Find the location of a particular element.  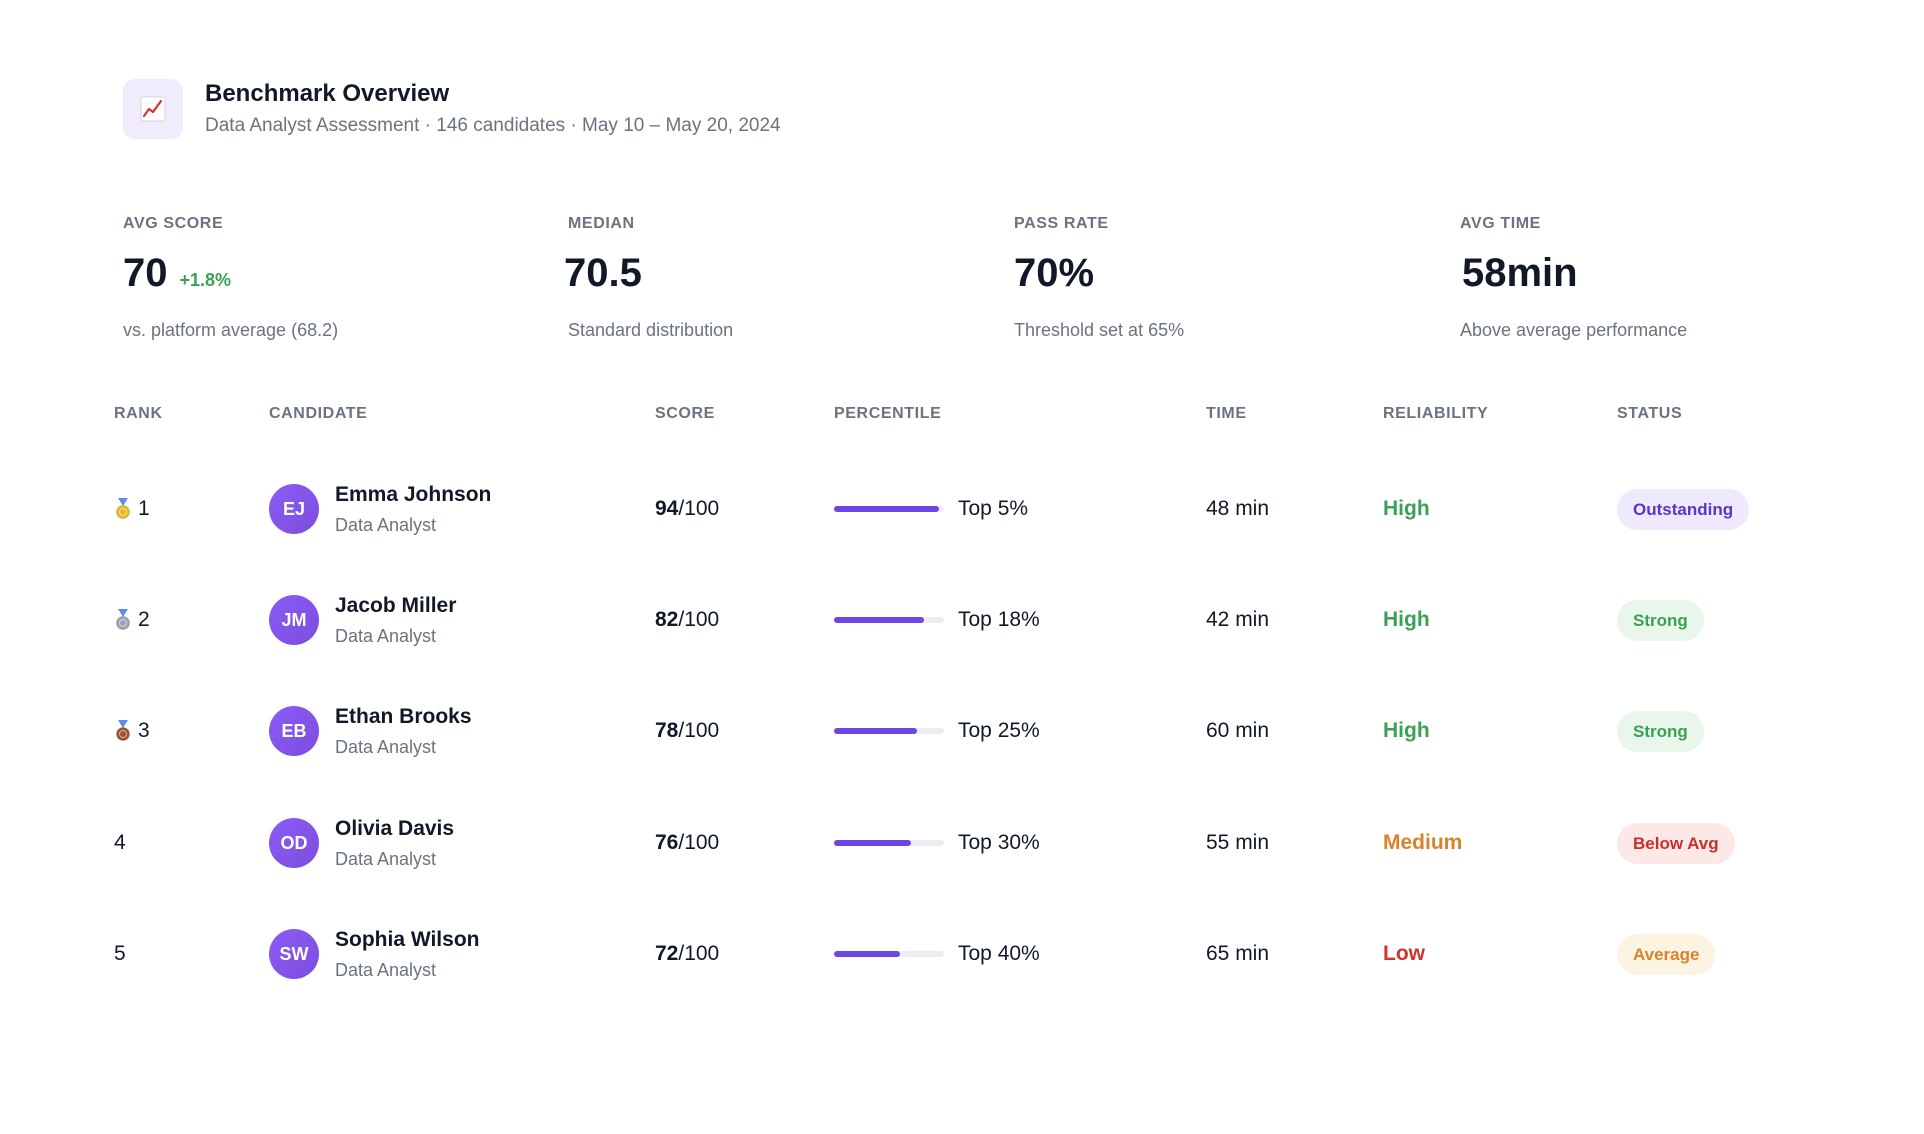

stat-note: Above average performance is located at coordinates (1574, 330).